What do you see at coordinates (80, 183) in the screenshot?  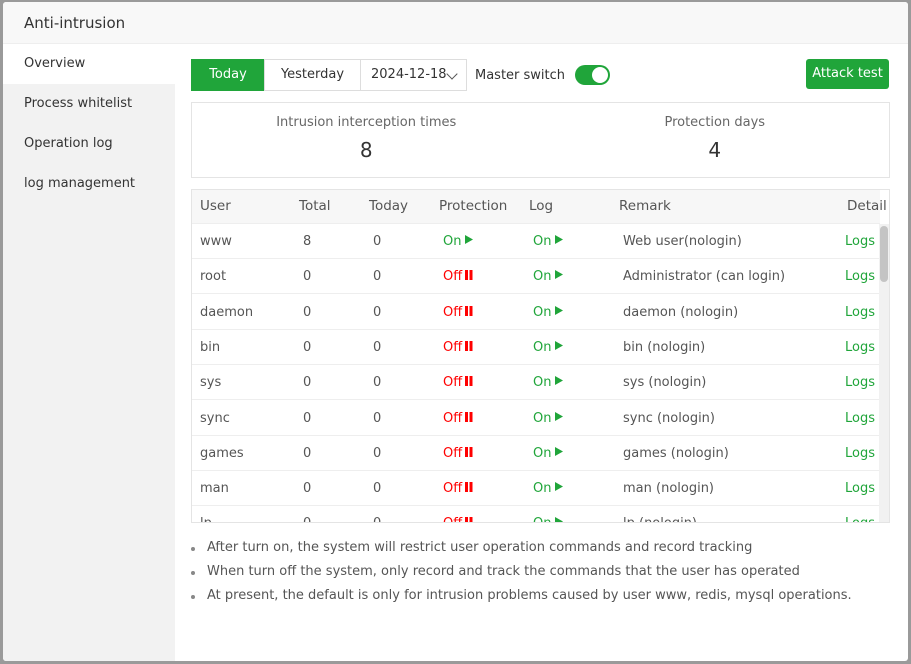 I see `sidebar-item: log management` at bounding box center [80, 183].